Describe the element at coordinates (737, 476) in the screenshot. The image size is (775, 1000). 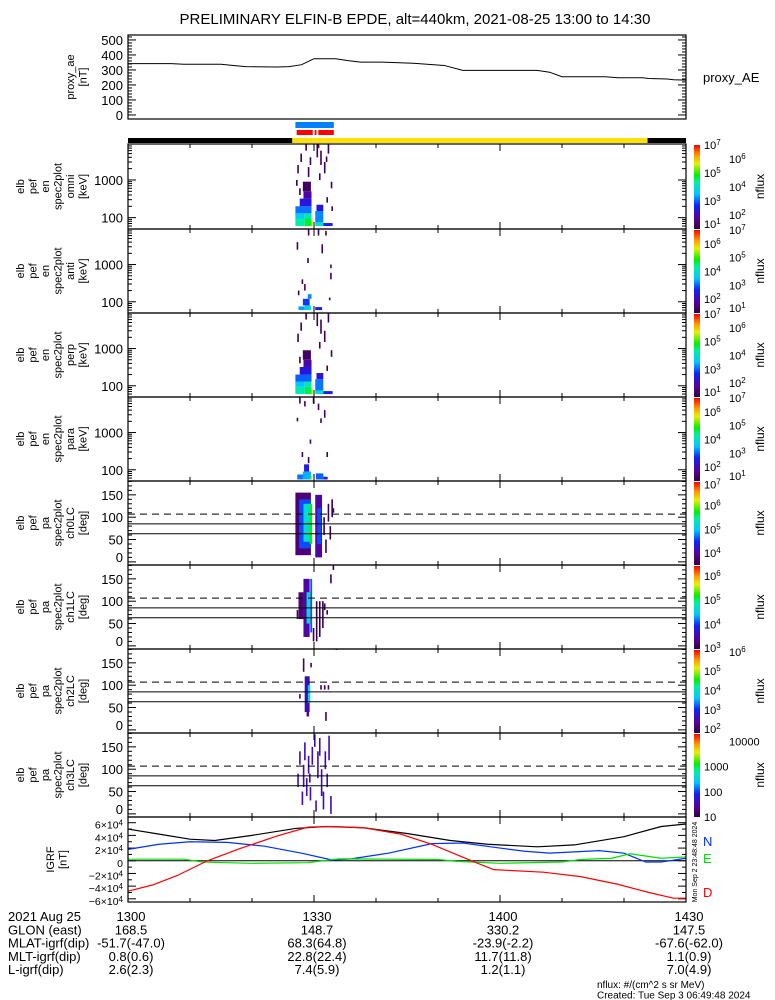
I see `colorbar-tick-label: 10¹` at that location.